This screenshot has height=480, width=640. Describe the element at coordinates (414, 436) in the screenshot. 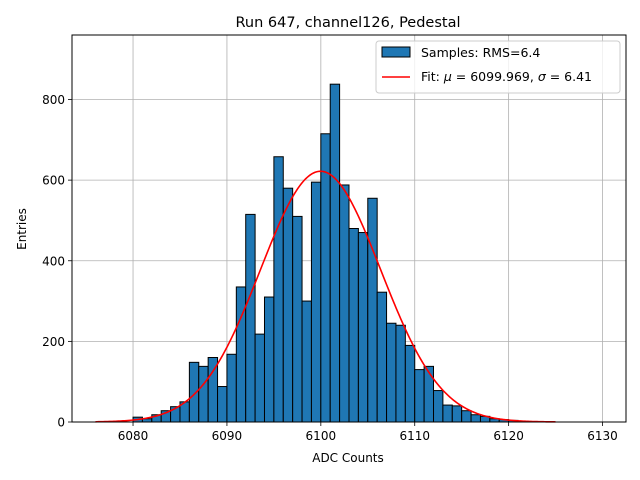

I see `x-tick-label: 6110` at that location.